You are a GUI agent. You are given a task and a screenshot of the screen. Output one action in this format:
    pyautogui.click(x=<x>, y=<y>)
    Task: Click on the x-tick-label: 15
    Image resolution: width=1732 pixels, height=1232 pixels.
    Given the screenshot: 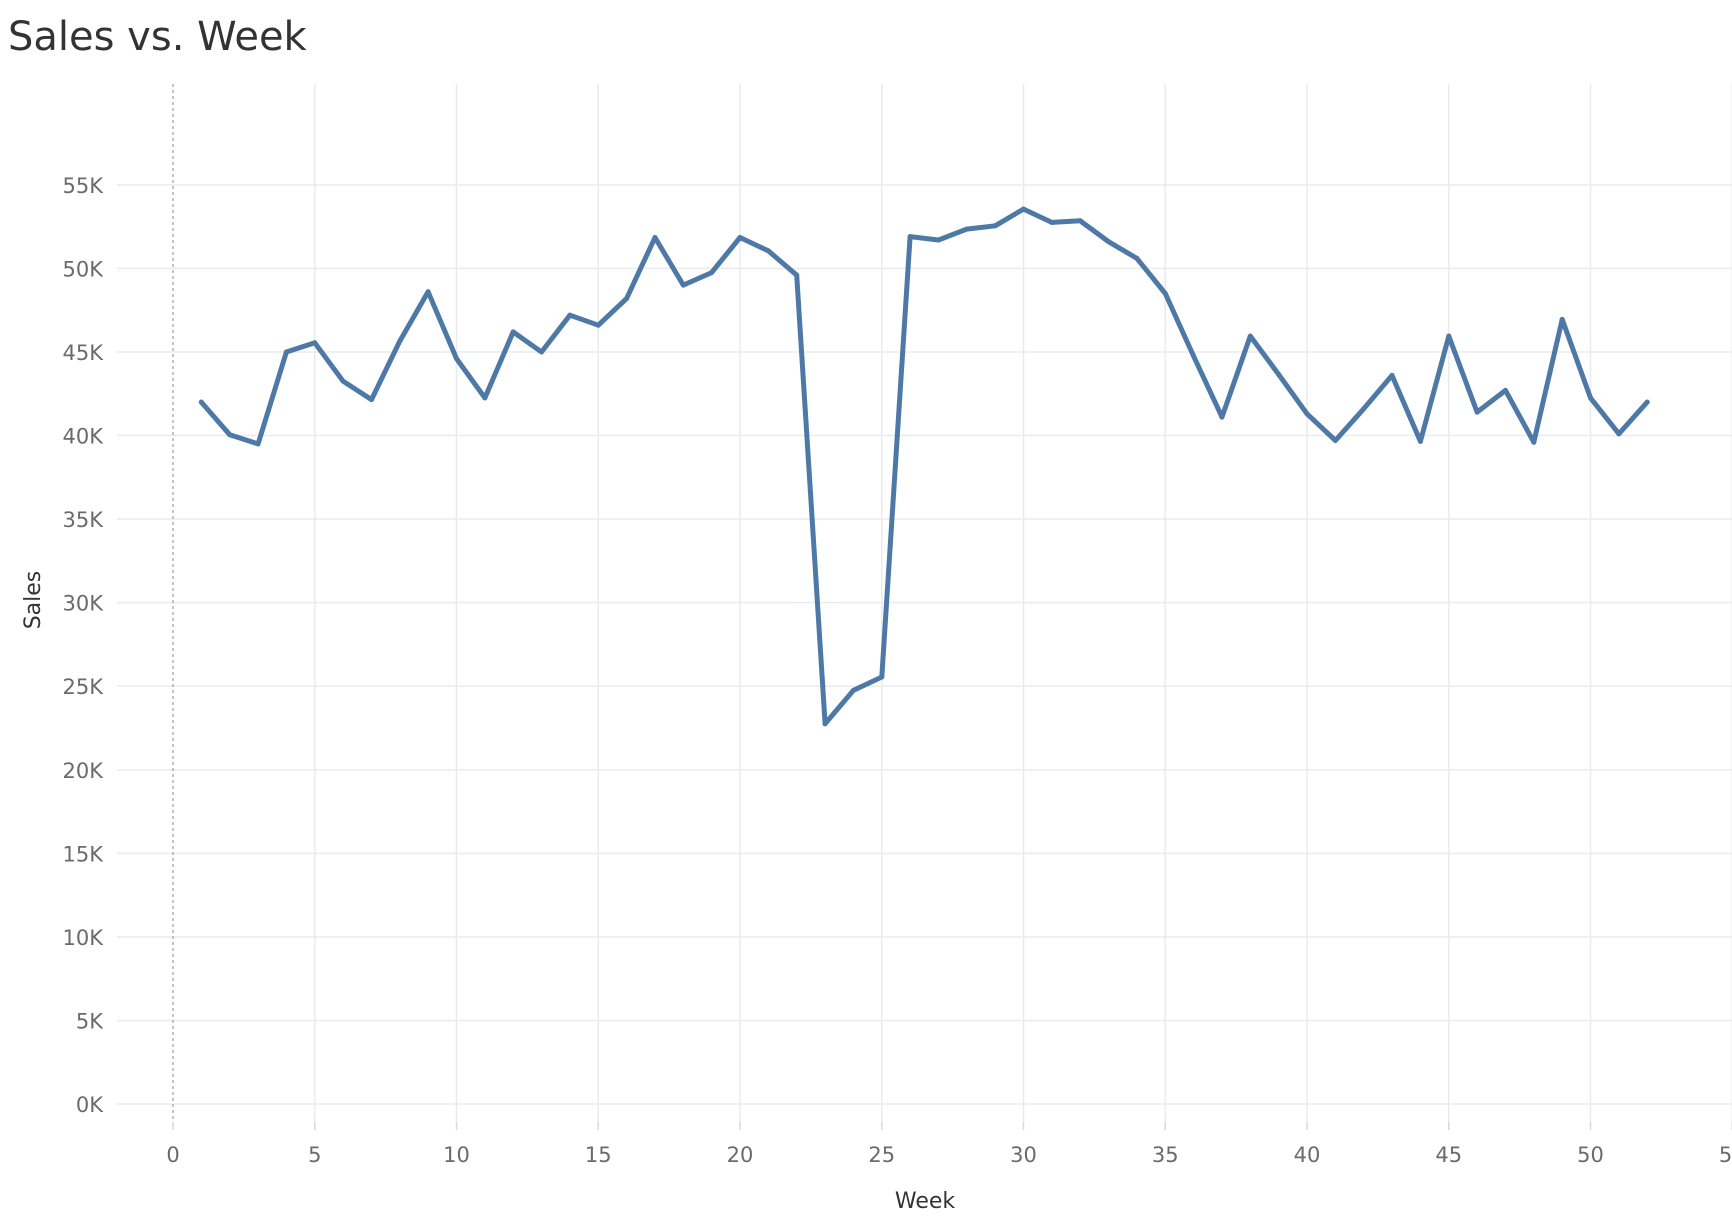 What is the action you would take?
    pyautogui.click(x=598, y=1155)
    